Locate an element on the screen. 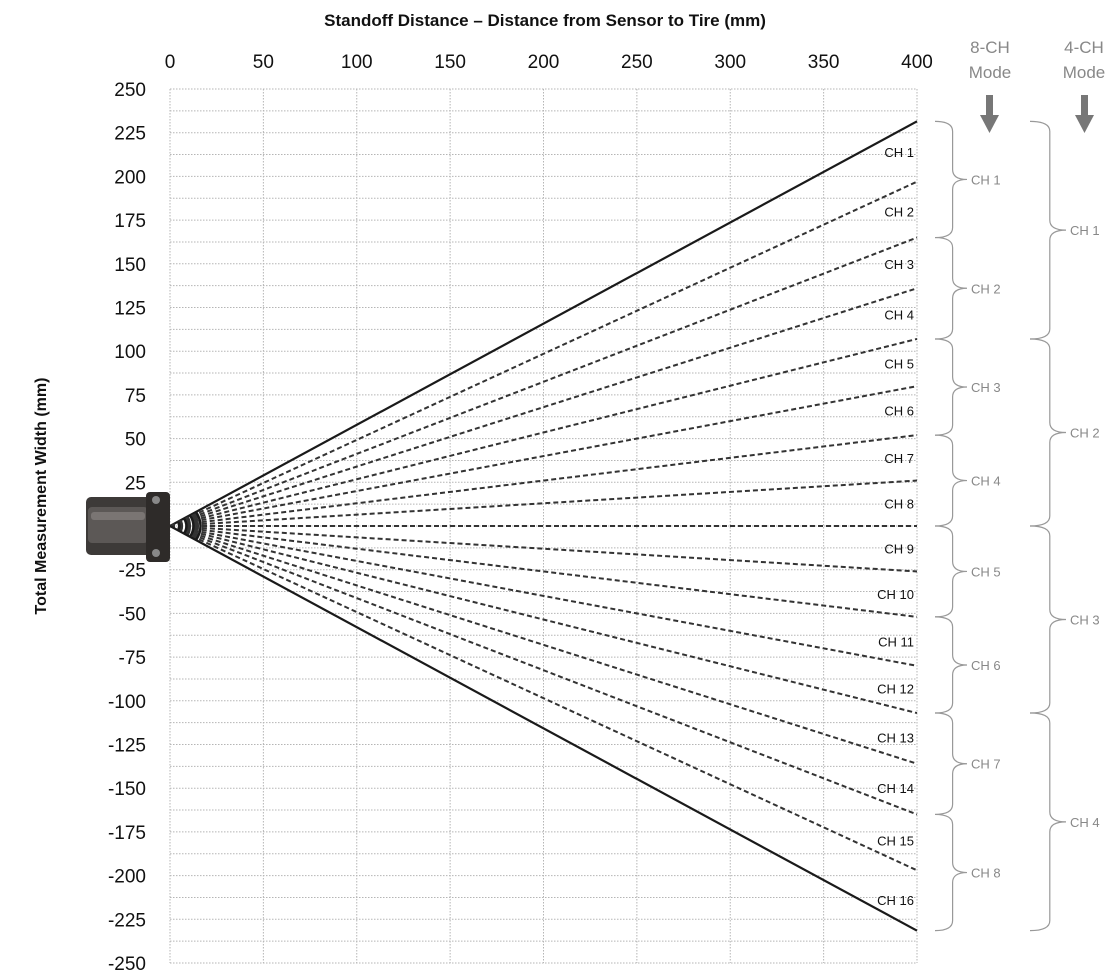 The height and width of the screenshot is (977, 1117). mode-4ch-brace-label: CH 2 is located at coordinates (1085, 432).